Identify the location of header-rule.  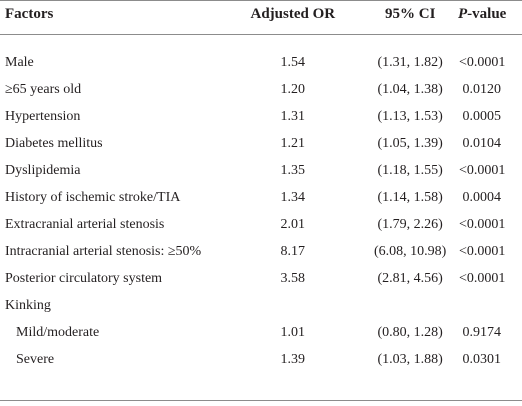
(261, 34).